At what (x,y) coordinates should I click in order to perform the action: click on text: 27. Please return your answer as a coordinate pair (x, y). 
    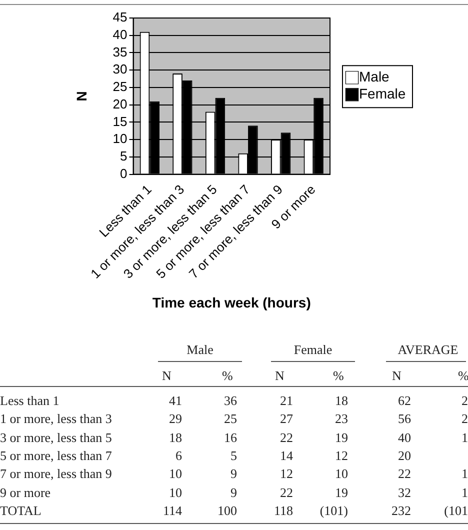
    Looking at the image, I should click on (286, 419).